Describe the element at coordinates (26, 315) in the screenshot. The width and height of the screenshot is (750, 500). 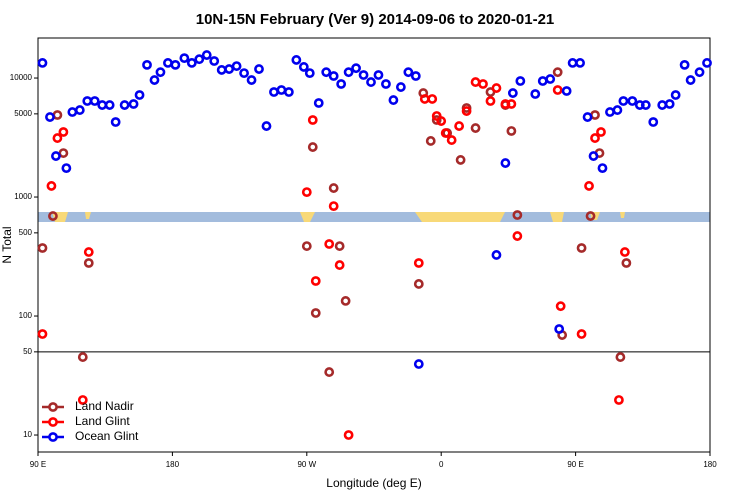
I see `y-tick-label: 100` at that location.